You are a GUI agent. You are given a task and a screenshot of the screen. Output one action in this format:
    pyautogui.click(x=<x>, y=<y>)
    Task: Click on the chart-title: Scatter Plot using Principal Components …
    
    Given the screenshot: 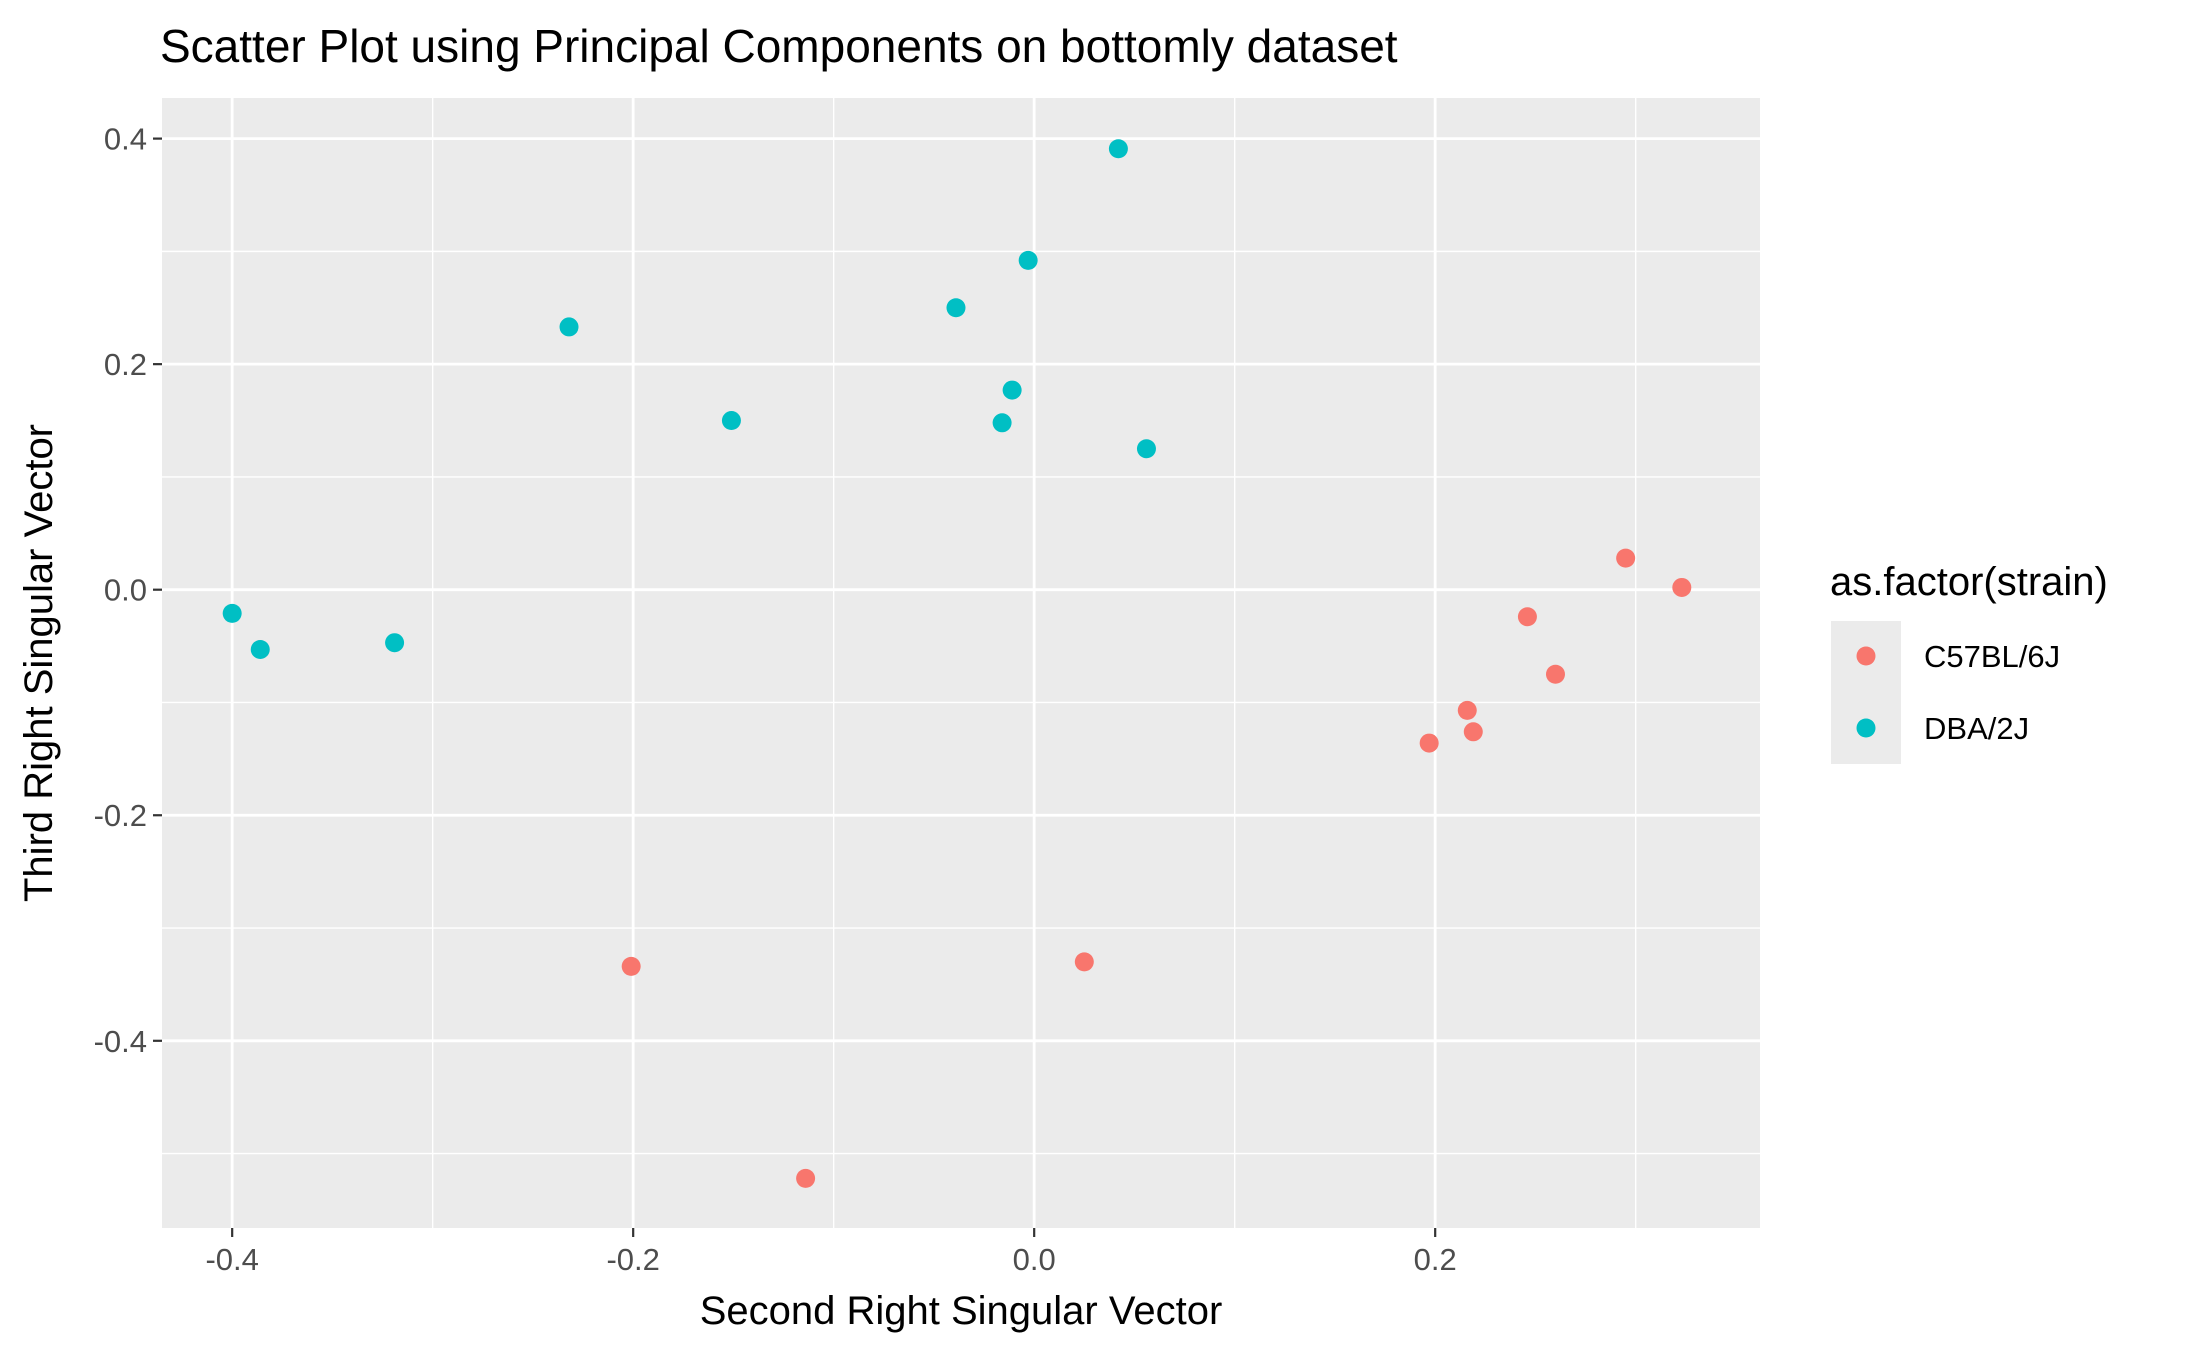 What is the action you would take?
    pyautogui.click(x=779, y=46)
    